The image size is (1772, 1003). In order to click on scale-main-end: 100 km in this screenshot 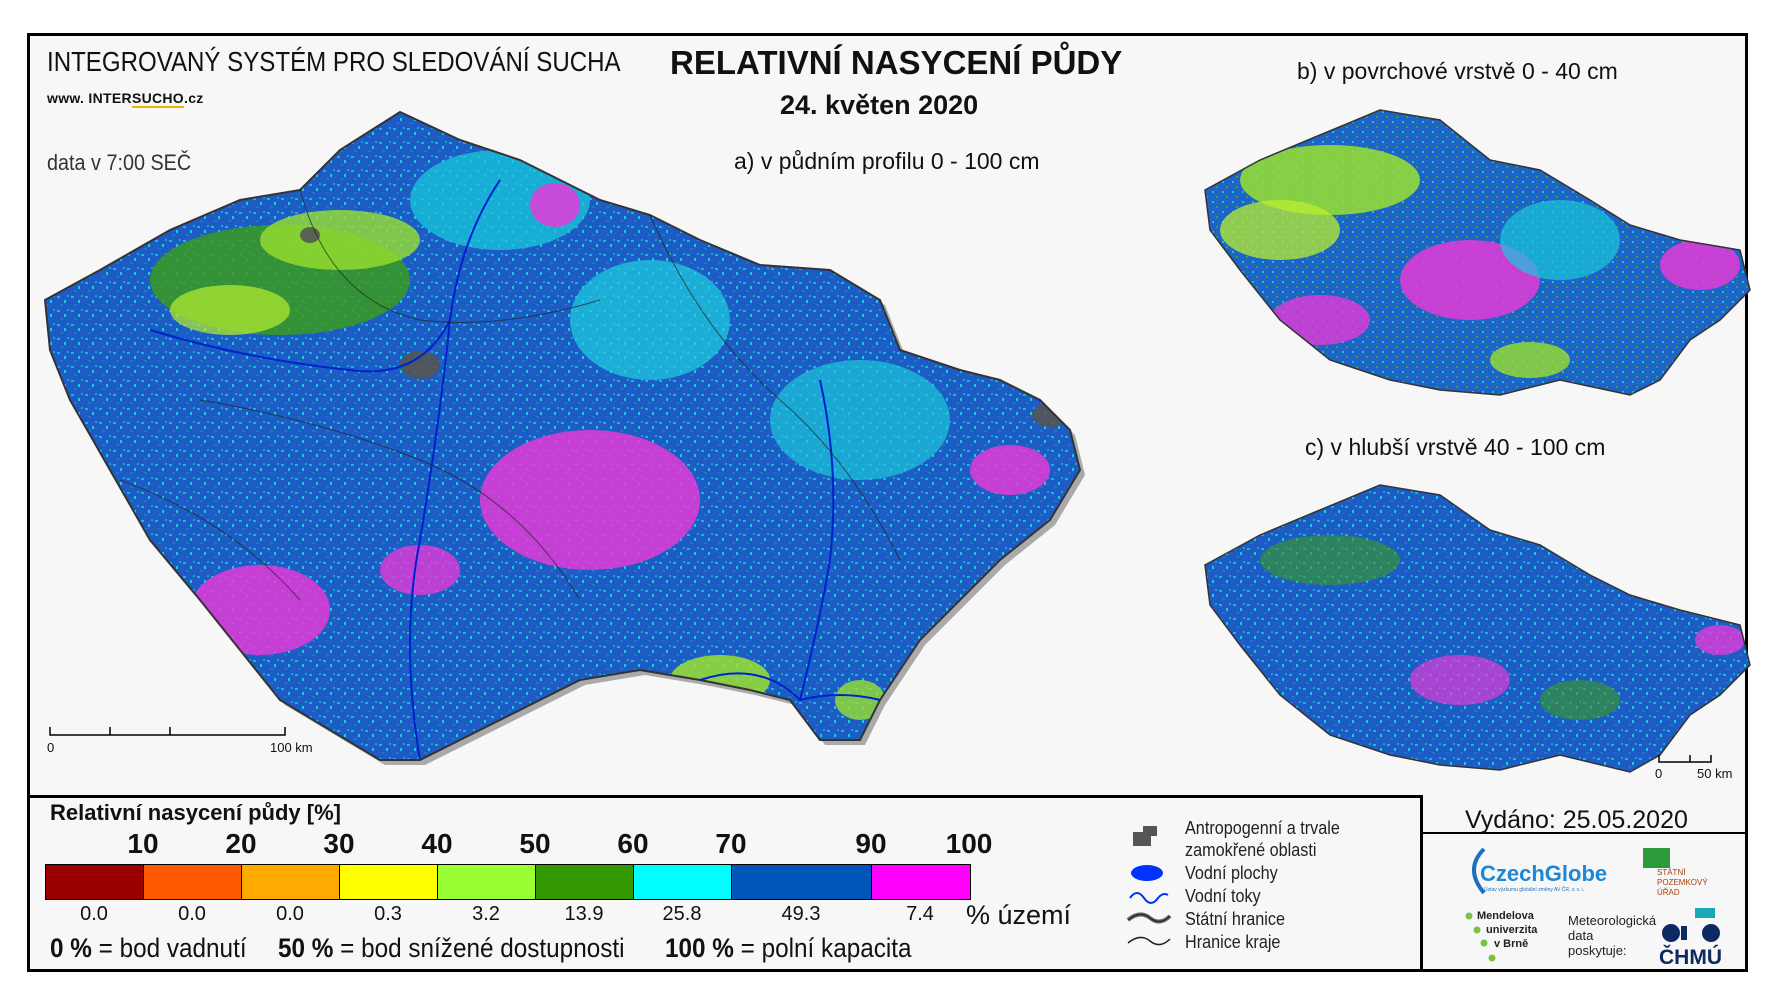, I will do `click(291, 747)`.